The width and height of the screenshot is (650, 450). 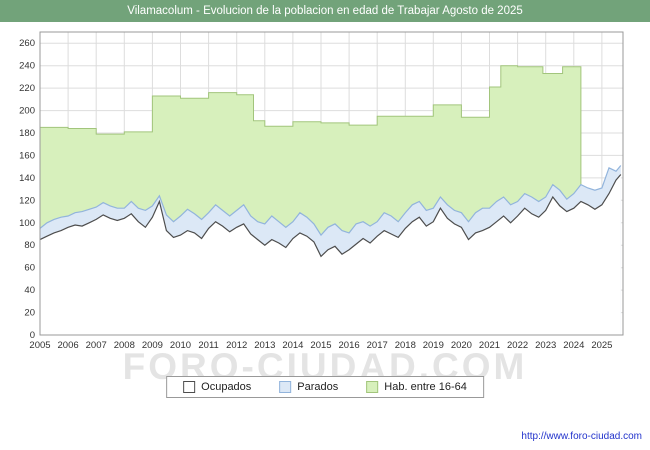 What do you see at coordinates (27, 66) in the screenshot?
I see `svg-text: 240` at bounding box center [27, 66].